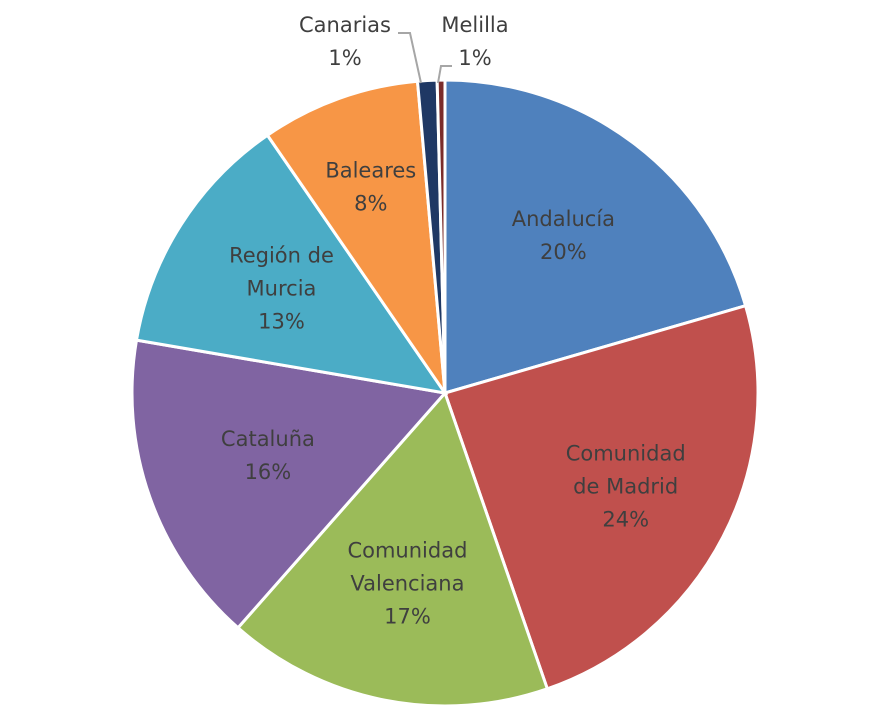 Image resolution: width=888 pixels, height=718 pixels. I want to click on slice-percent-label: 13%, so click(281, 322).